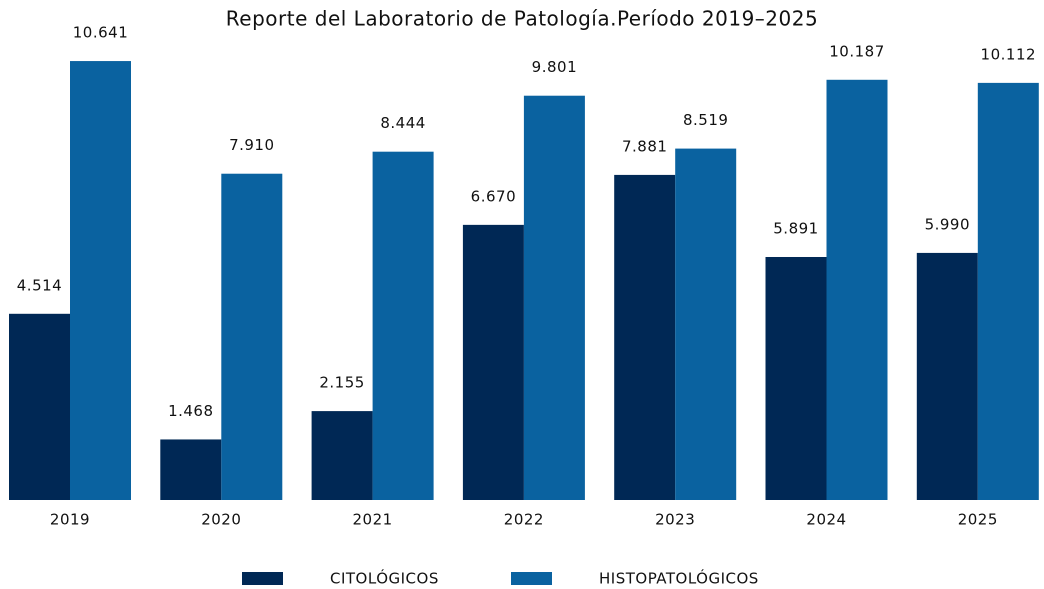  I want to click on x-tick-label: 2025, so click(978, 520).